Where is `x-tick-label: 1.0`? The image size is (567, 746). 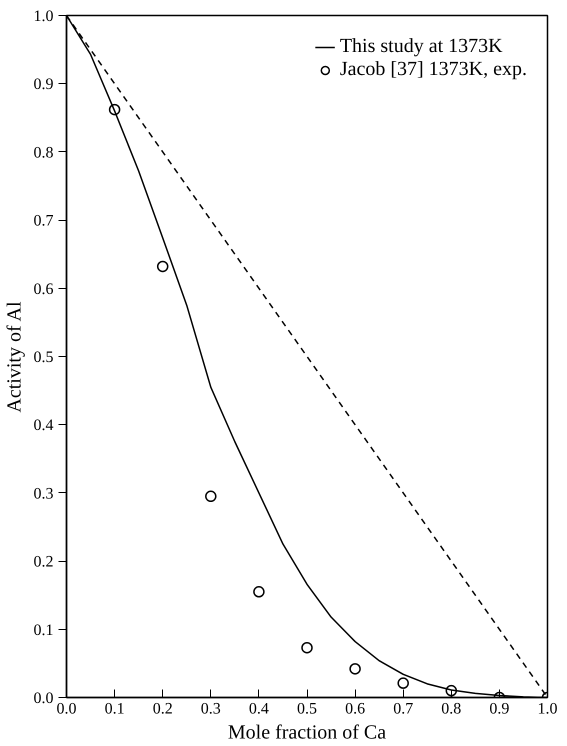
x-tick-label: 1.0 is located at coordinates (548, 709).